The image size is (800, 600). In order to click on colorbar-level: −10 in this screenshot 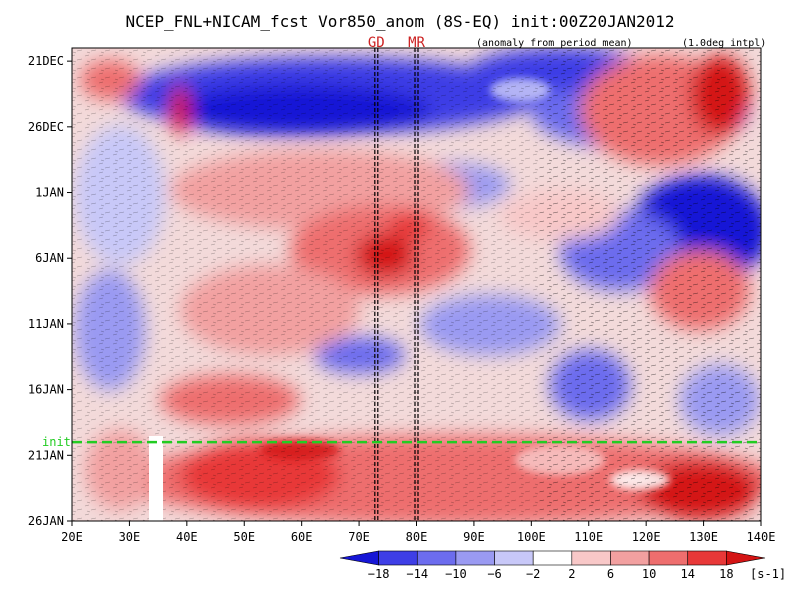, I will do `click(456, 574)`.